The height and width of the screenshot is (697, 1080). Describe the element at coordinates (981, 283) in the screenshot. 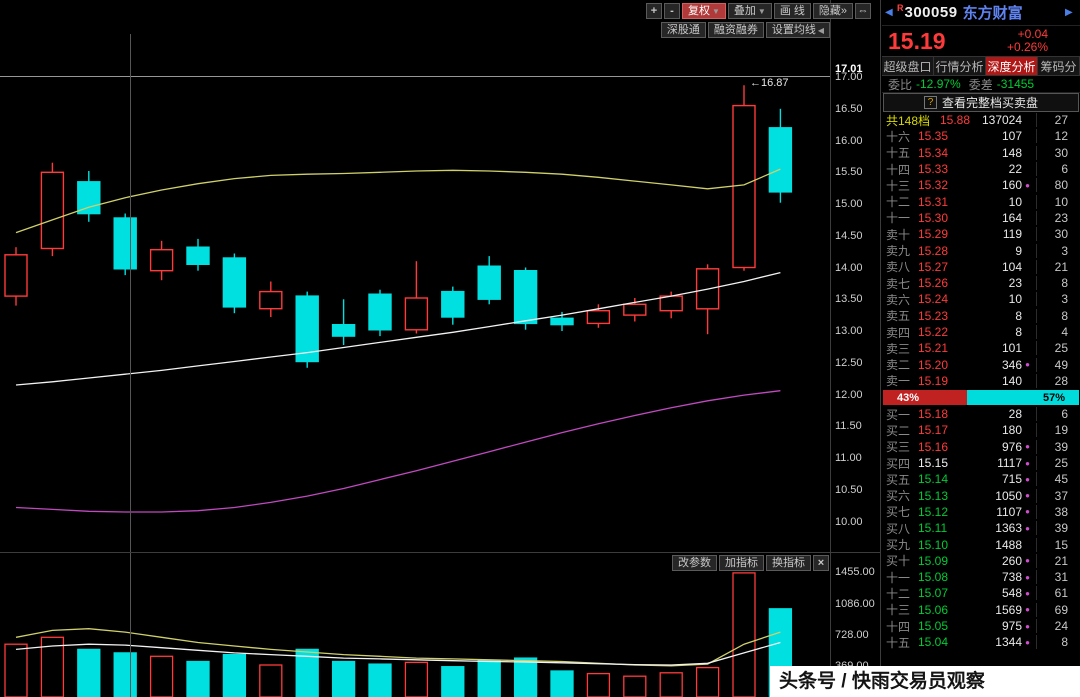

I see `sell-level-row: 卖七 15.26 23 8` at that location.